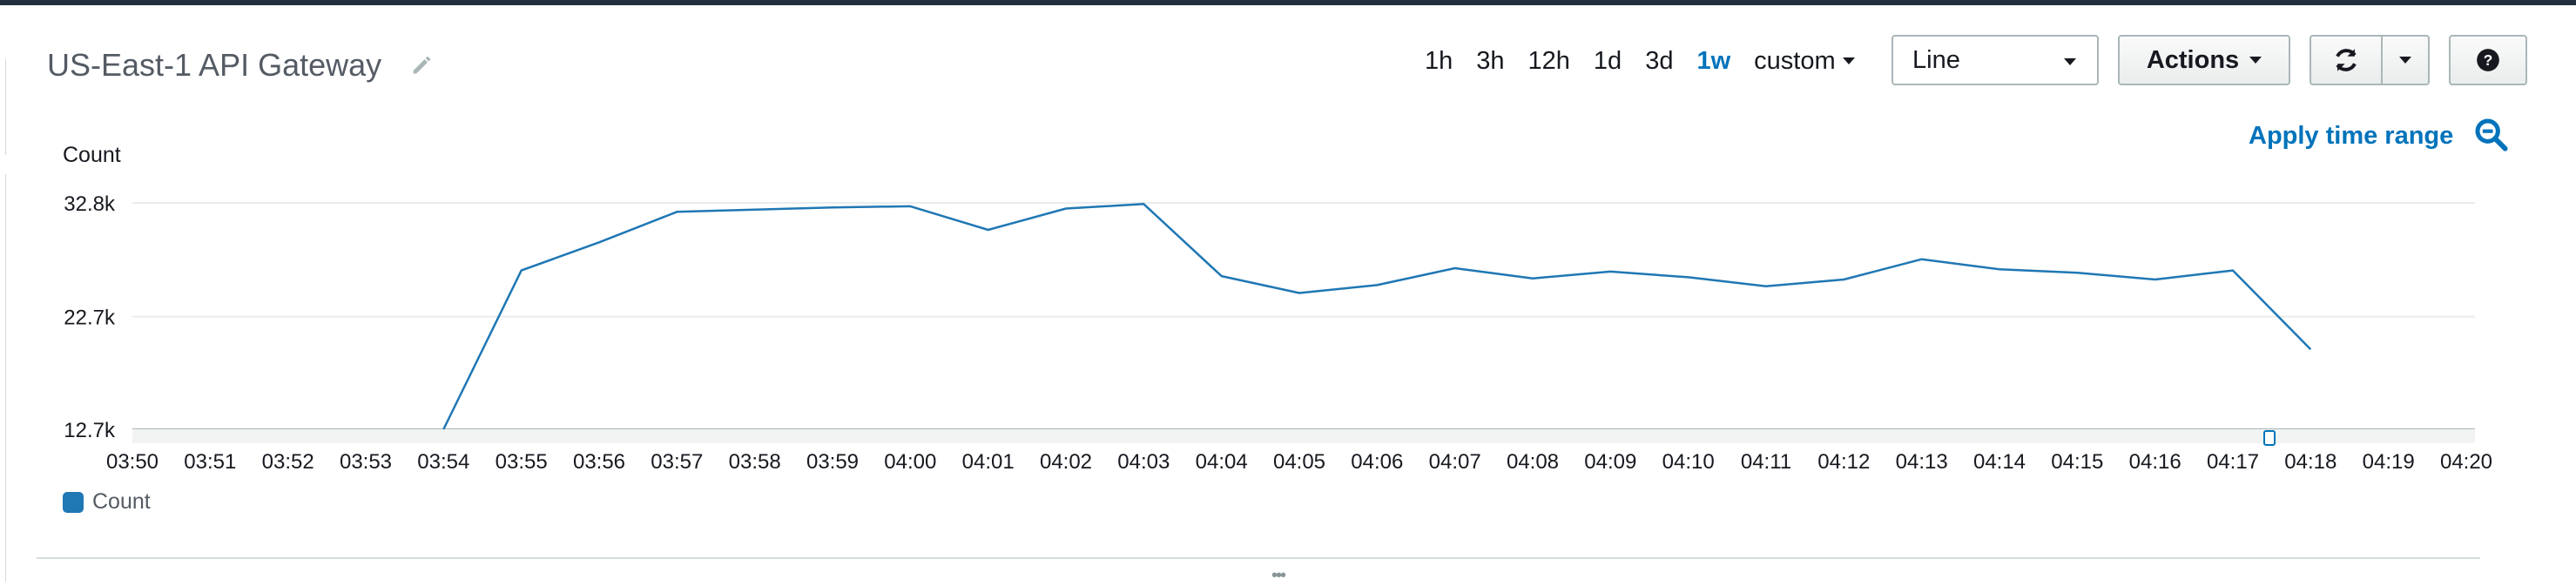 The width and height of the screenshot is (2576, 586). Describe the element at coordinates (443, 462) in the screenshot. I see `x-tick-label: 03:54` at that location.